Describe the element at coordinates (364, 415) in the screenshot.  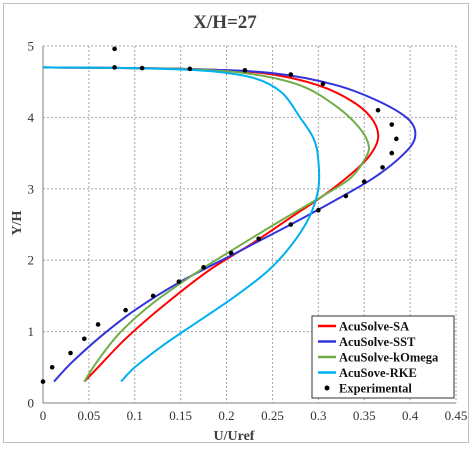
I see `x-tick-label: 0.35` at that location.